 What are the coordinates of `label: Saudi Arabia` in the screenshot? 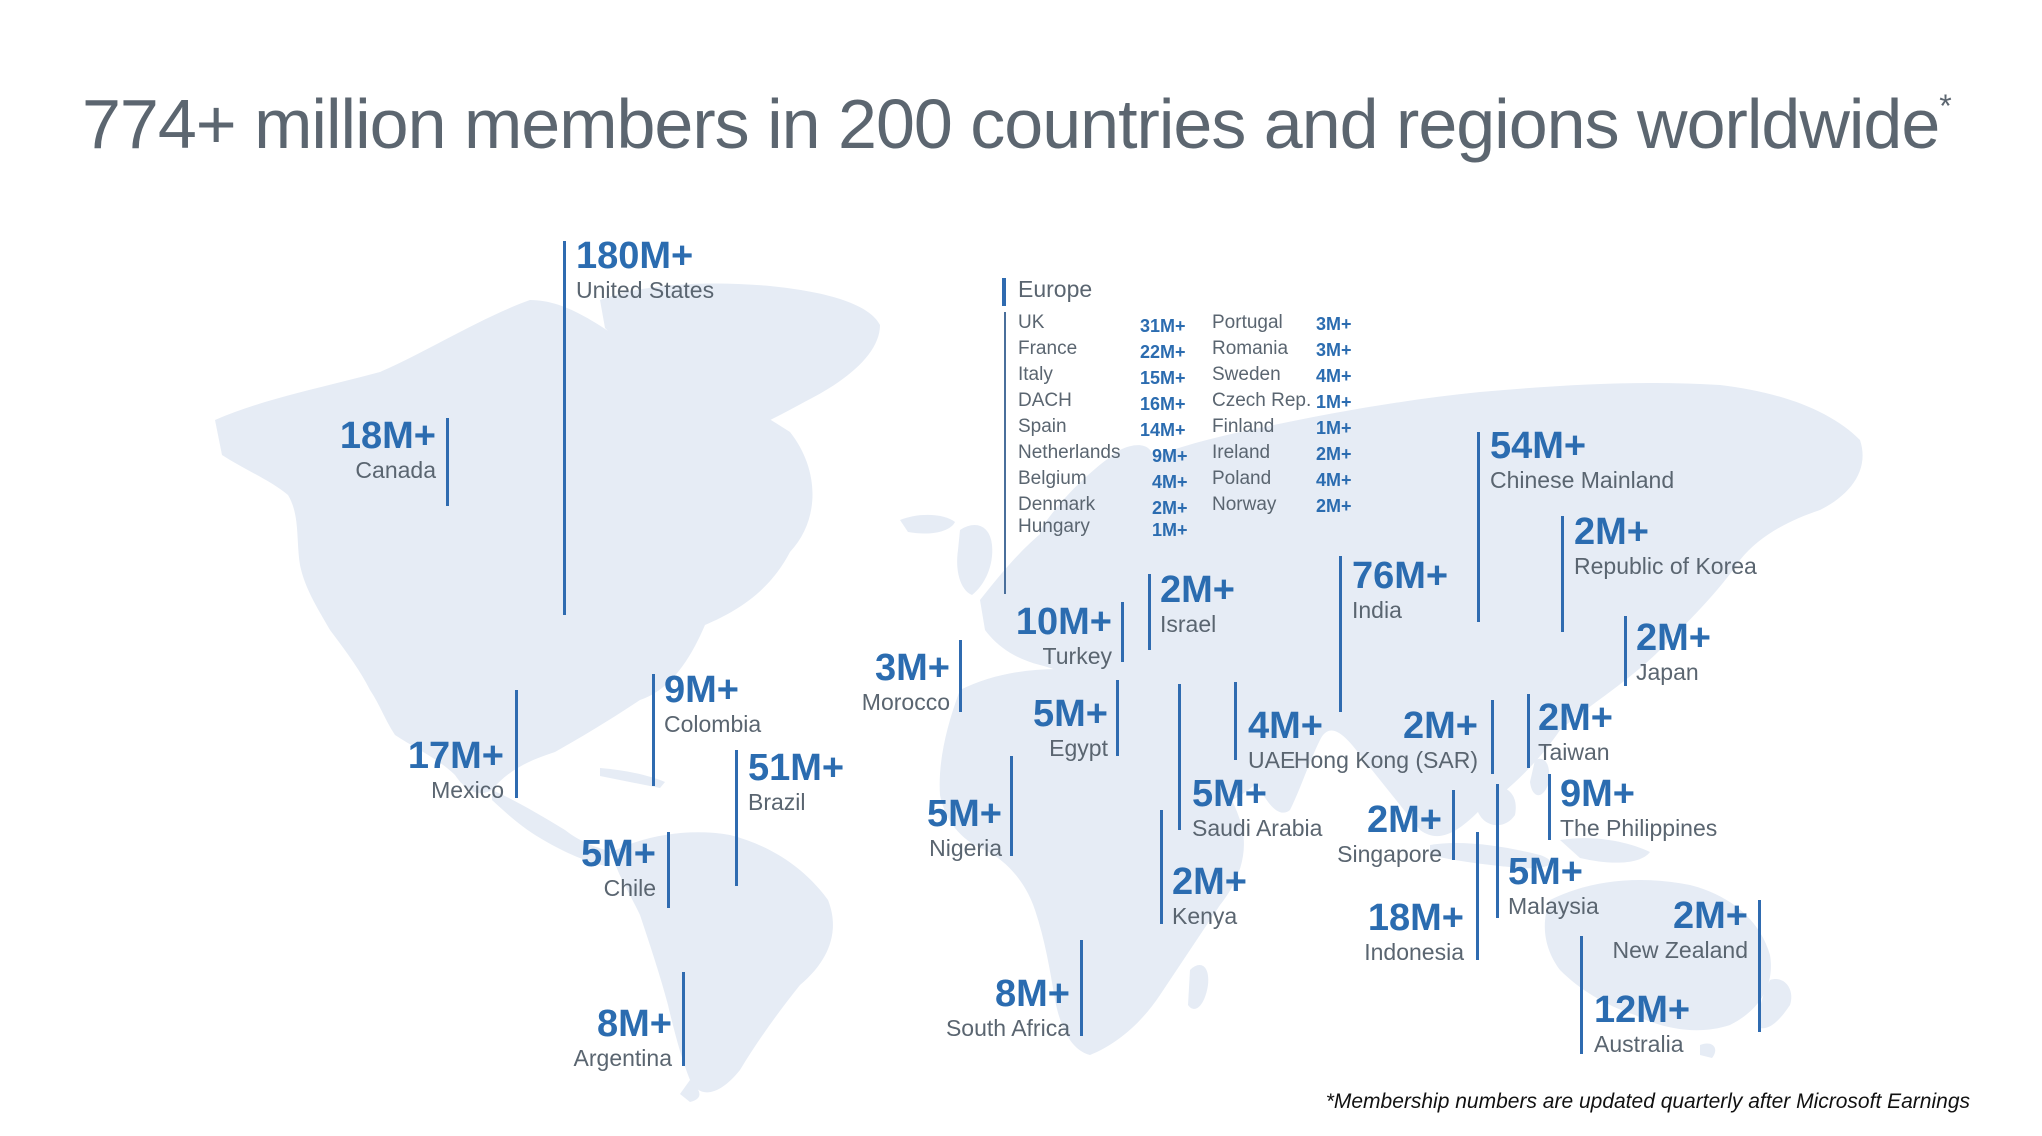 It's located at (1257, 828).